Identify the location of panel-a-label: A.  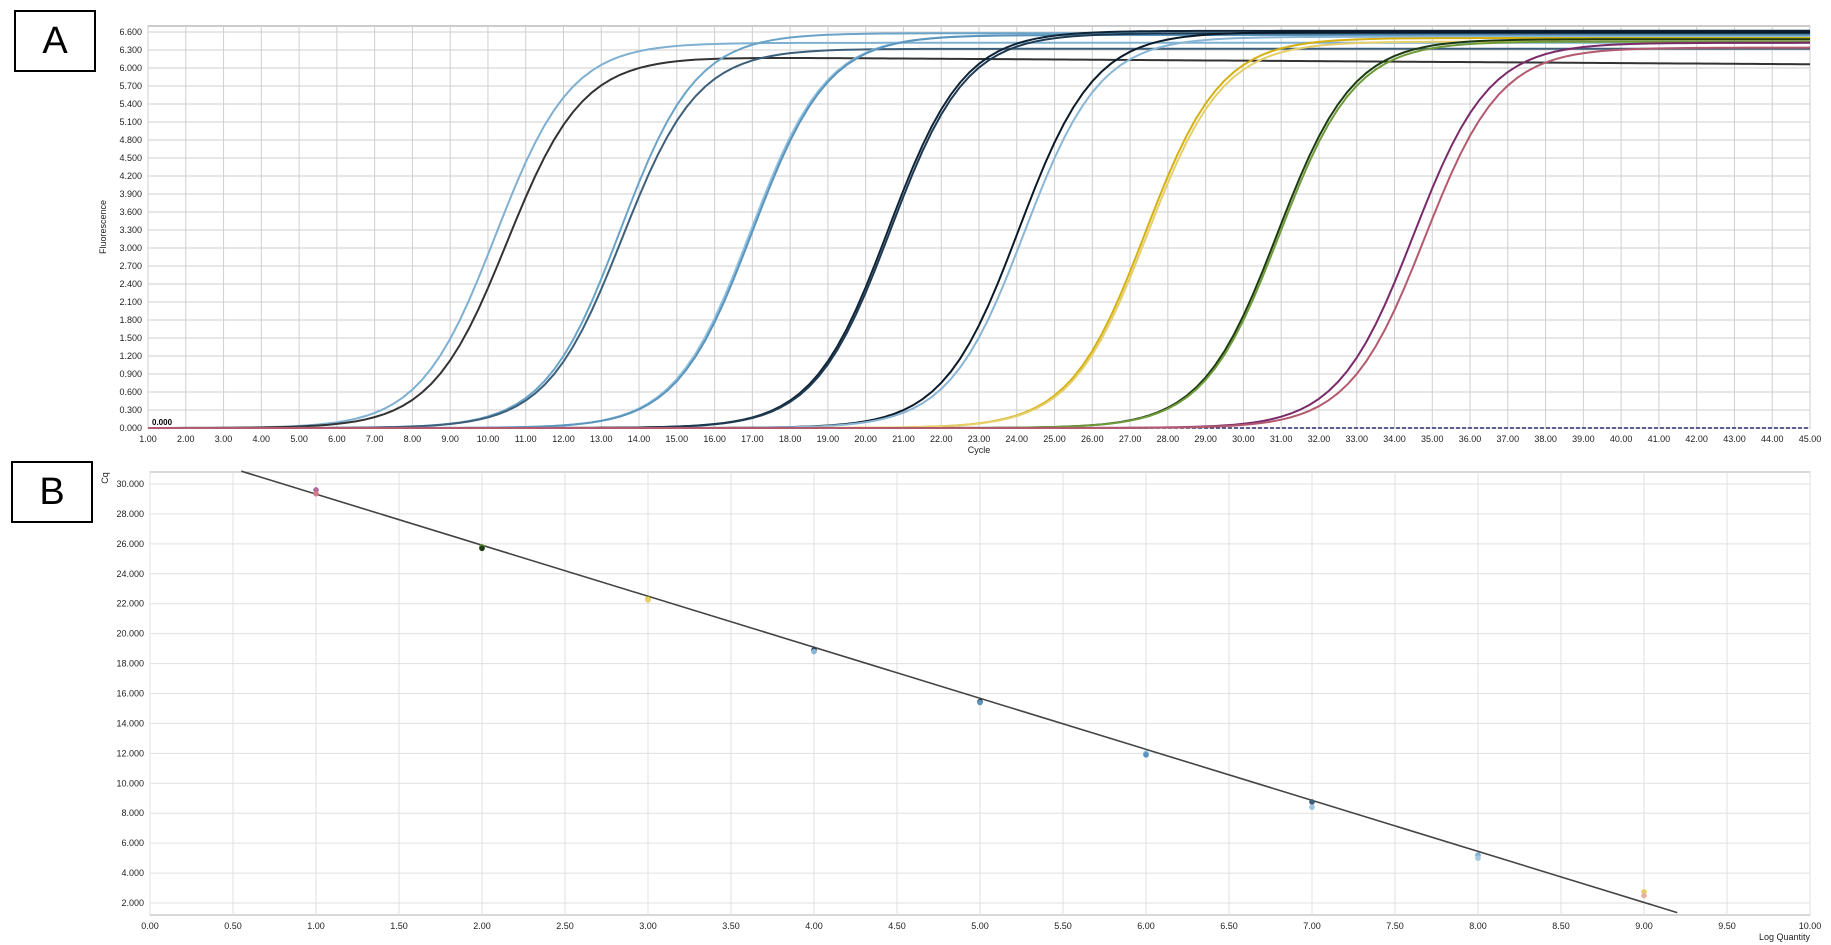
(55, 41).